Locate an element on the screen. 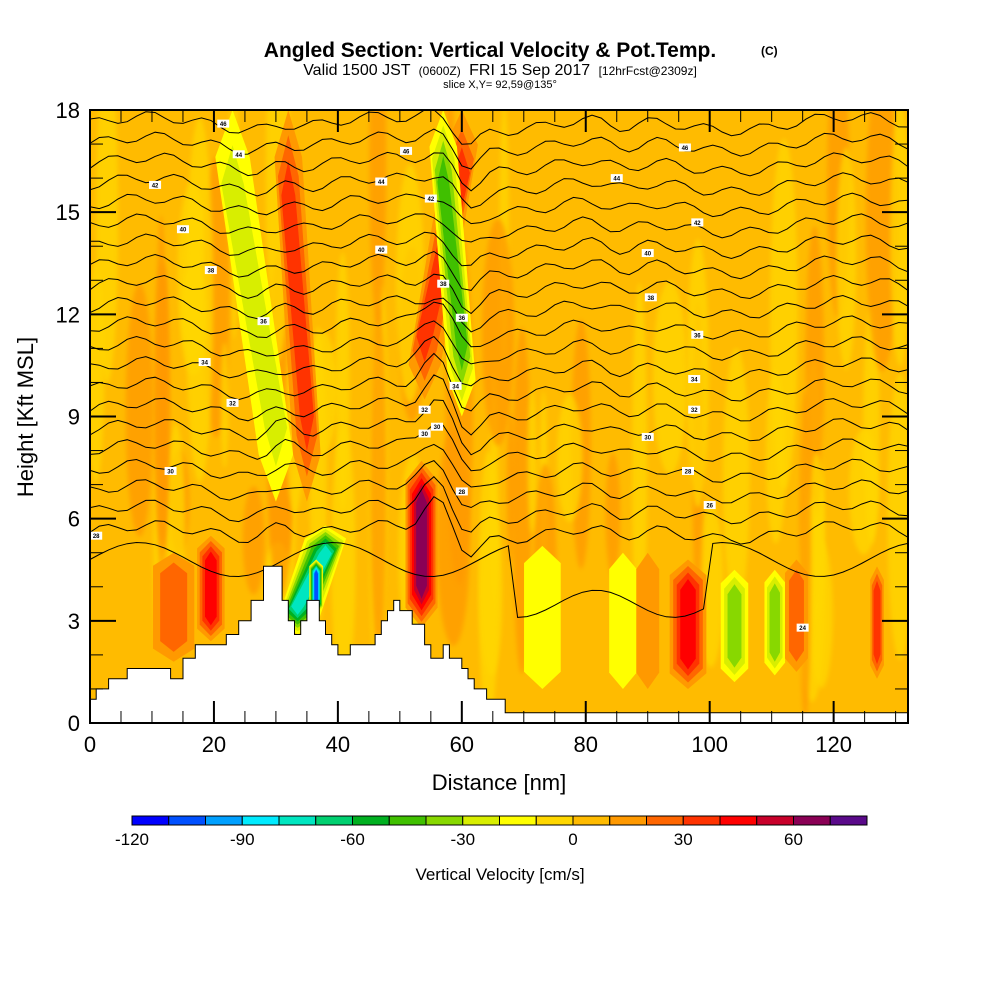  slice-info: slice X,Y= 92,59@135° is located at coordinates (500, 85).